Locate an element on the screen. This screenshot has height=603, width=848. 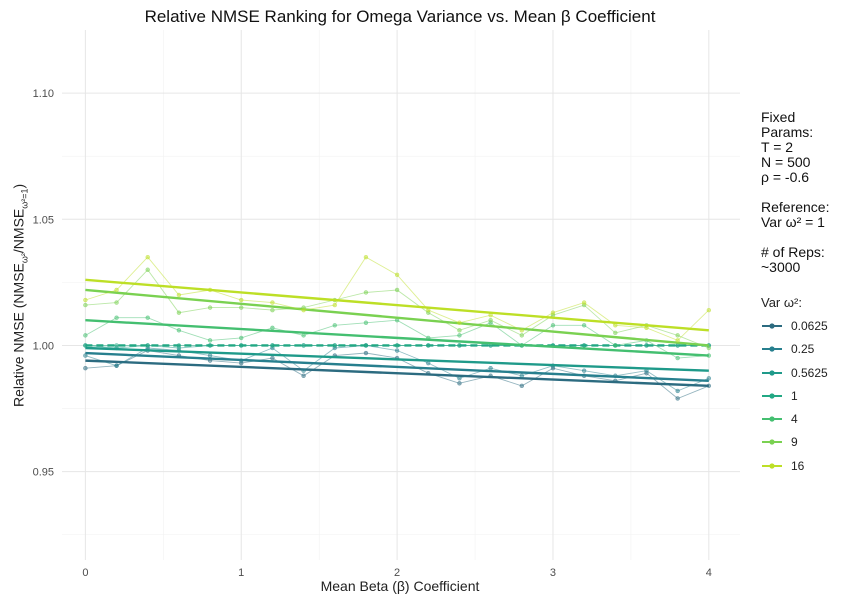
x-tick-label: 1 is located at coordinates (241, 573).